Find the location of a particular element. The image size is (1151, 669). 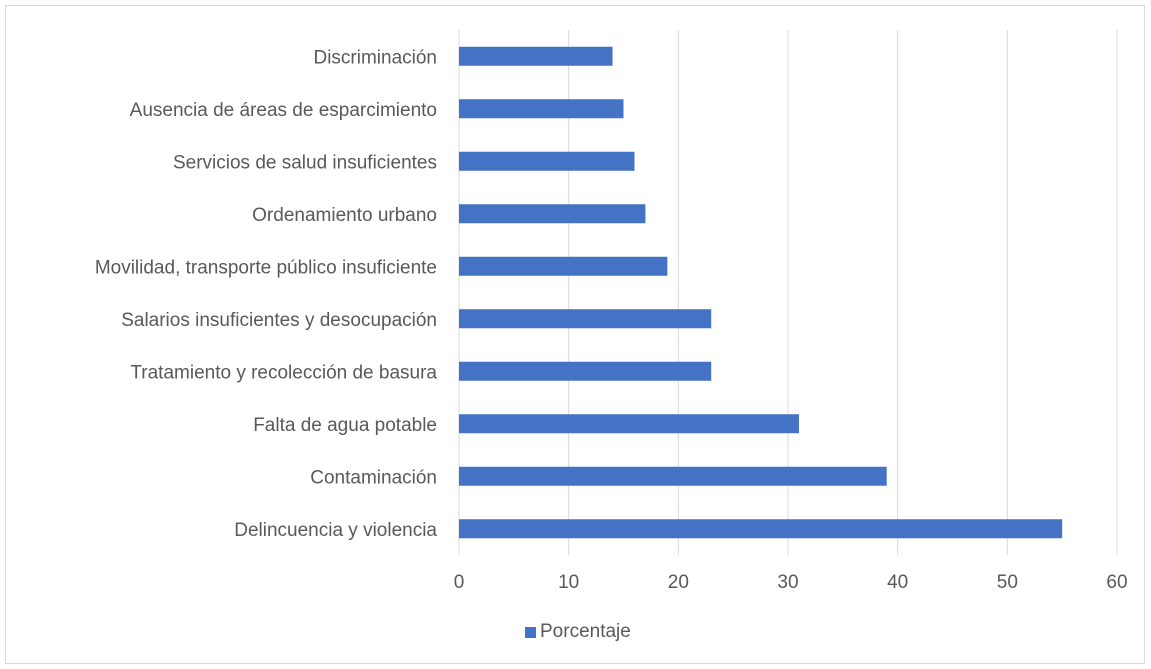

x-tick-label: 10 is located at coordinates (568, 582).